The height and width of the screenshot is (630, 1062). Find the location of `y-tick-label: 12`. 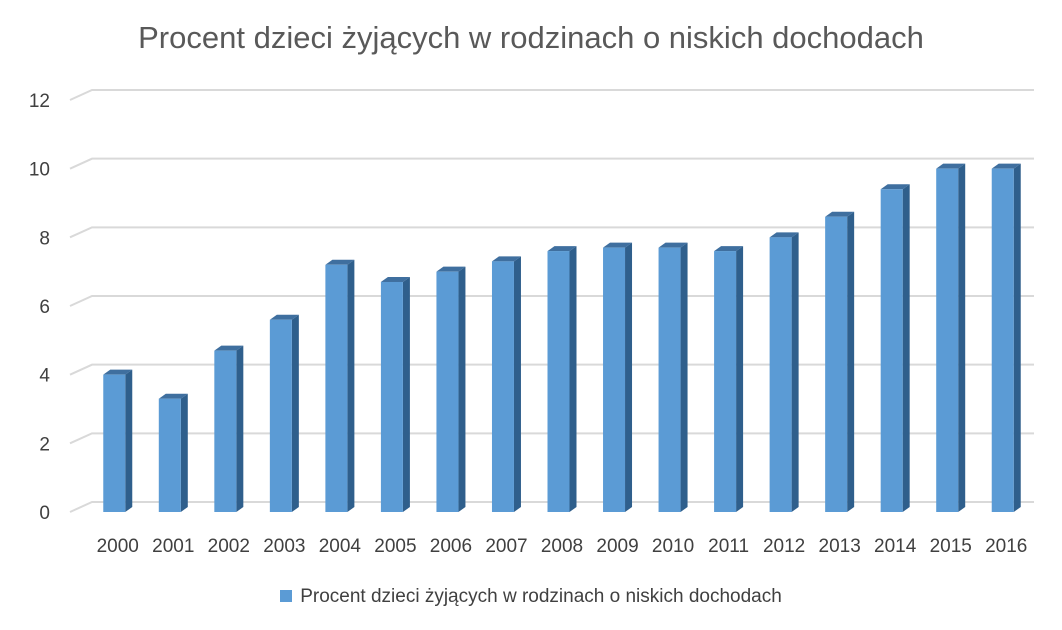

y-tick-label: 12 is located at coordinates (39, 101).